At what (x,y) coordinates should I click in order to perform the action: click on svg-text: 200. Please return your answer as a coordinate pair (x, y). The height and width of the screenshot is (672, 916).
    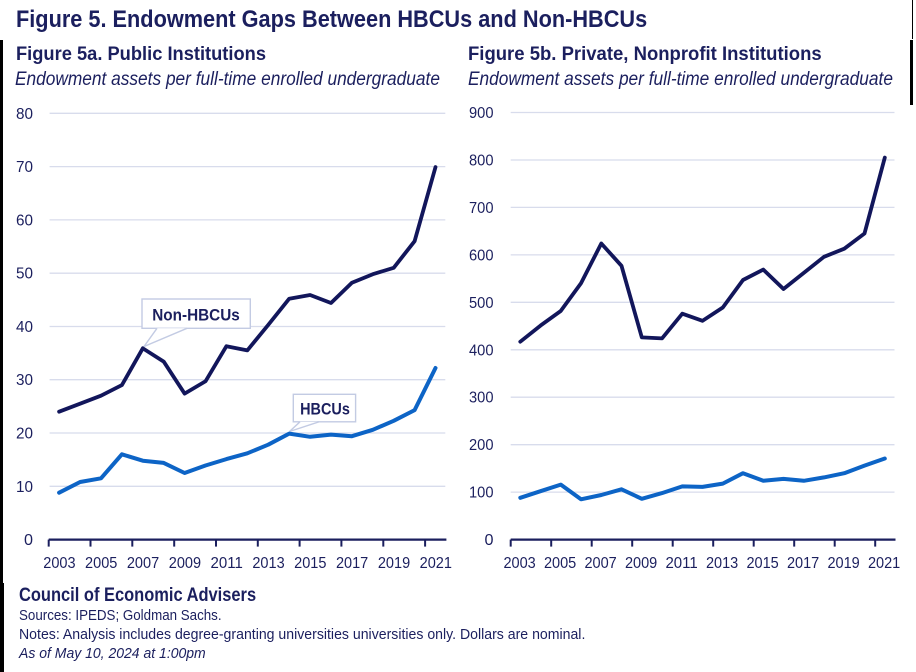
    Looking at the image, I should click on (481, 445).